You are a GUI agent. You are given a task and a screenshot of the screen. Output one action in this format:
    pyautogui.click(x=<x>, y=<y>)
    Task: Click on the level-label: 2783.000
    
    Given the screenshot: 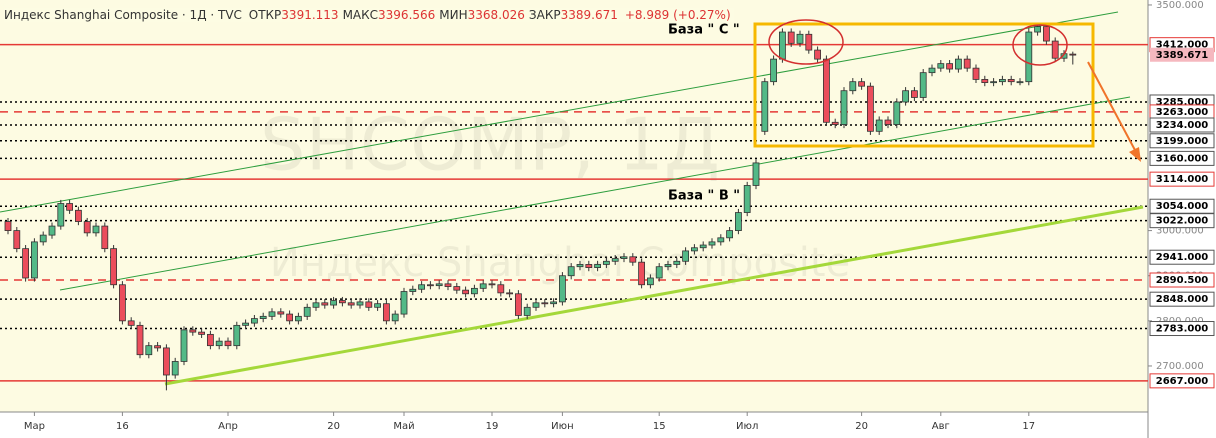 What is the action you would take?
    pyautogui.click(x=1182, y=329)
    